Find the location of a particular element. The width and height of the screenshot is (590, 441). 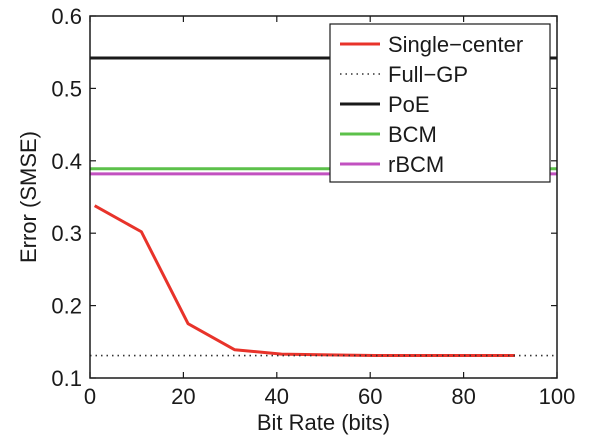

x-tick-label: 100 is located at coordinates (557, 396).